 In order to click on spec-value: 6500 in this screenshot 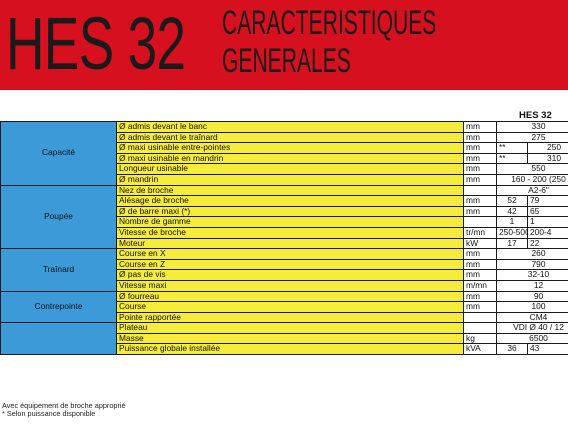, I will do `click(532, 338)`.